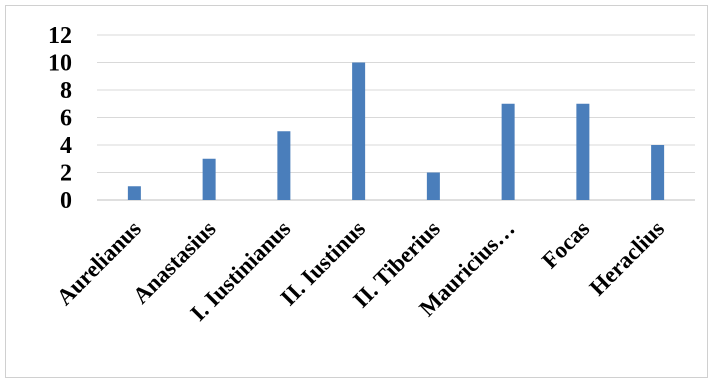 The width and height of the screenshot is (713, 383). I want to click on y-tick-label: 2, so click(66, 174).